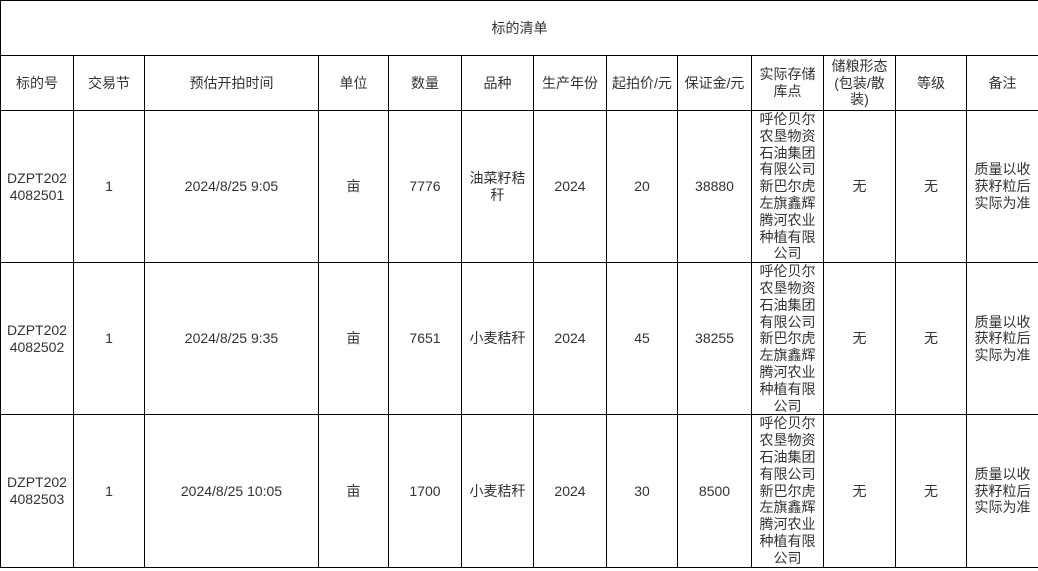 Image resolution: width=1038 pixels, height=571 pixels. Describe the element at coordinates (787, 83) in the screenshot. I see `column-header-storage-site: 实际存储库点` at that location.